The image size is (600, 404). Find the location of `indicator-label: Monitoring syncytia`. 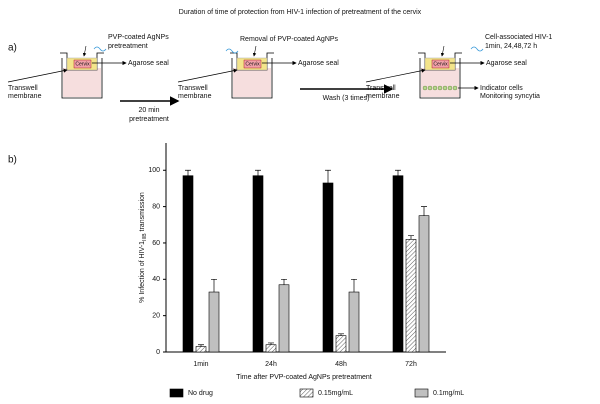

indicator-label: Monitoring syncytia is located at coordinates (510, 96).